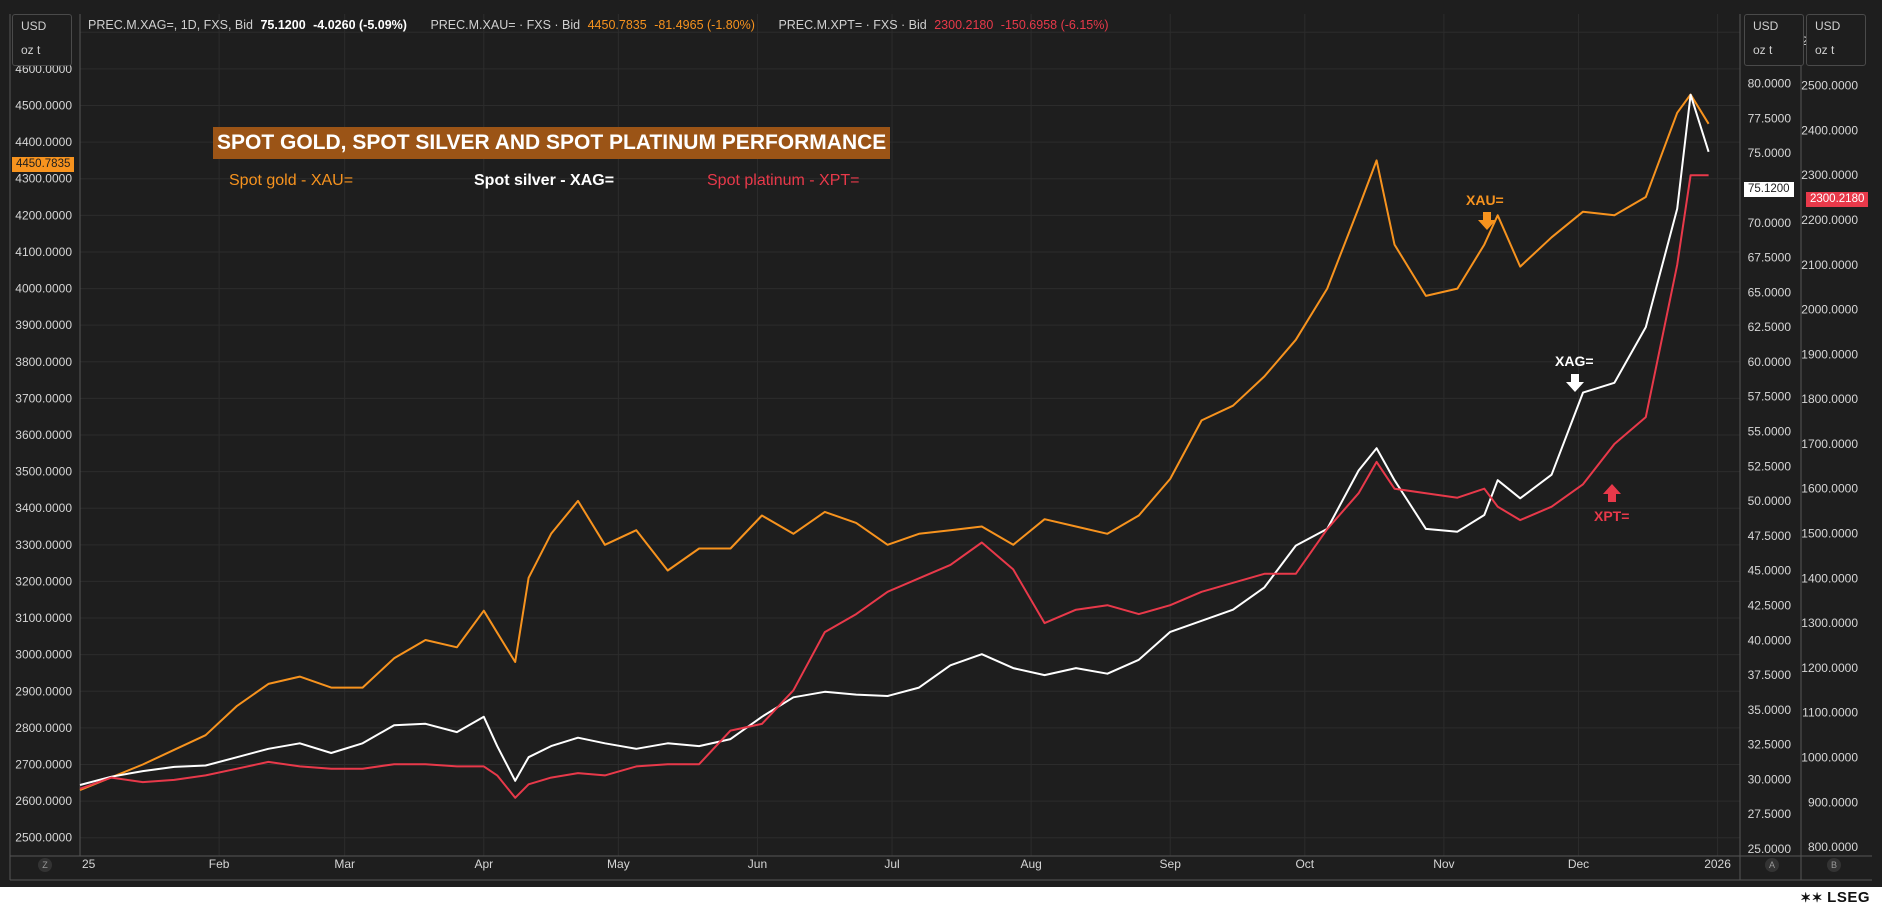  What do you see at coordinates (1770, 849) in the screenshot?
I see `silver-tick-label: 25.0000` at bounding box center [1770, 849].